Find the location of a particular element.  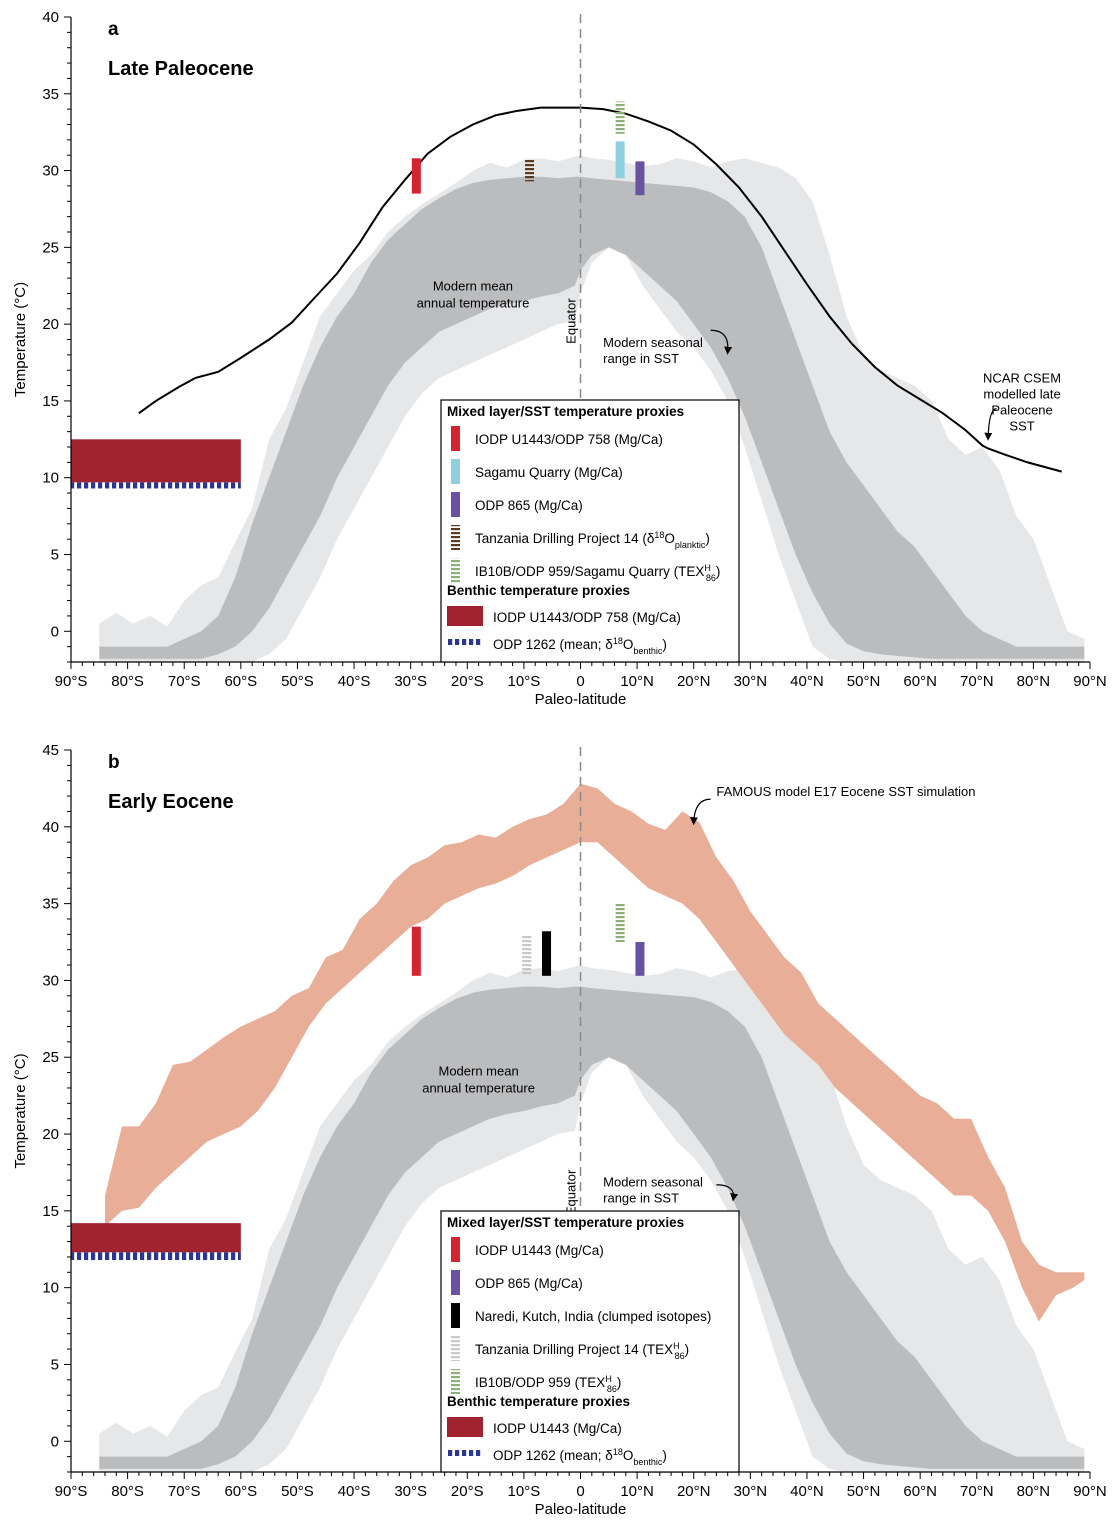

x-tick-label: 50°N is located at coordinates (864, 681).